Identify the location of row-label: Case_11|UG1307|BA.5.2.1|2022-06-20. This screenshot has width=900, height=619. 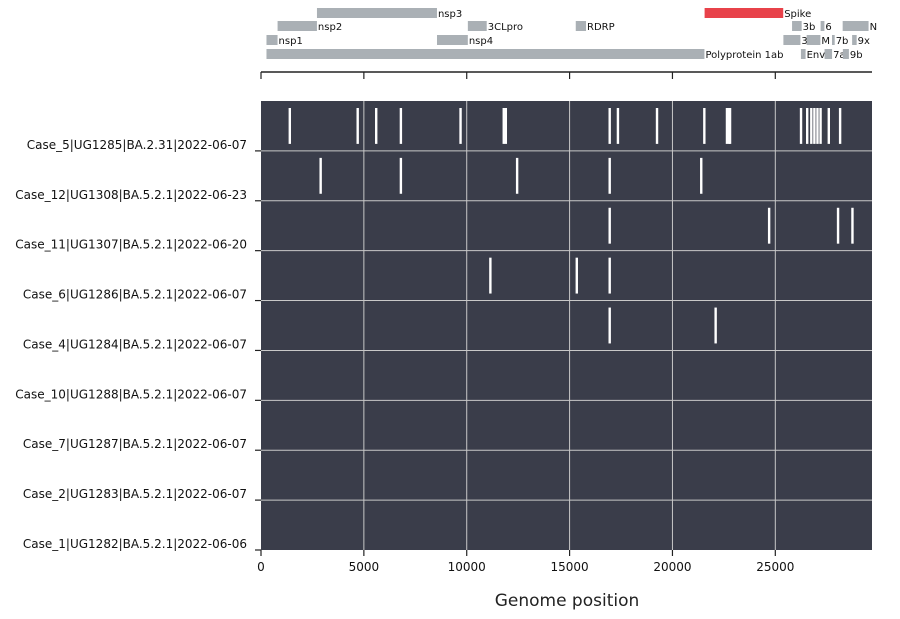
(131, 245).